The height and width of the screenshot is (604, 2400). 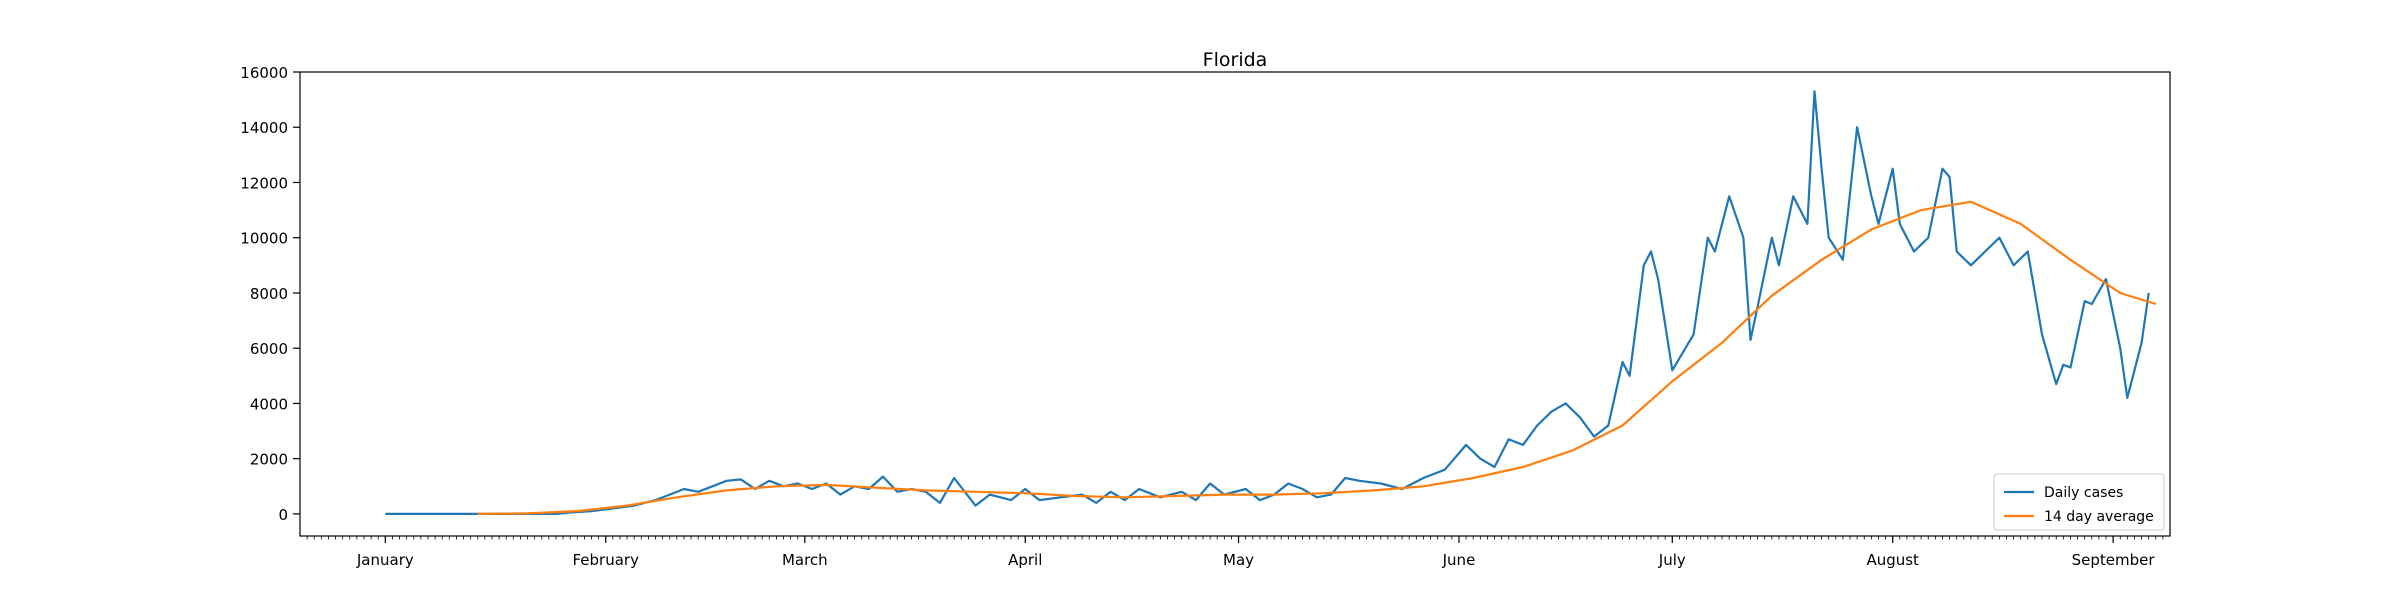 What do you see at coordinates (269, 349) in the screenshot?
I see `y-tick-label: 6000` at bounding box center [269, 349].